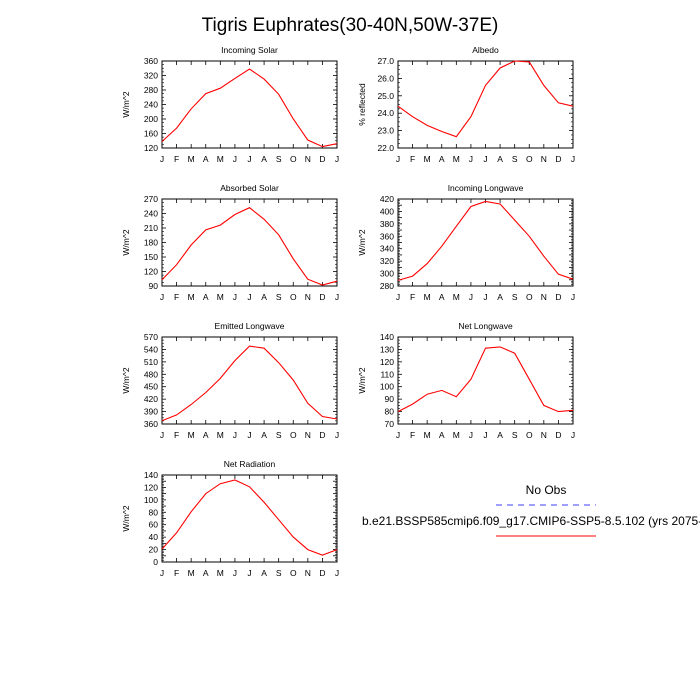  I want to click on y-tick-label: 20, so click(154, 550).